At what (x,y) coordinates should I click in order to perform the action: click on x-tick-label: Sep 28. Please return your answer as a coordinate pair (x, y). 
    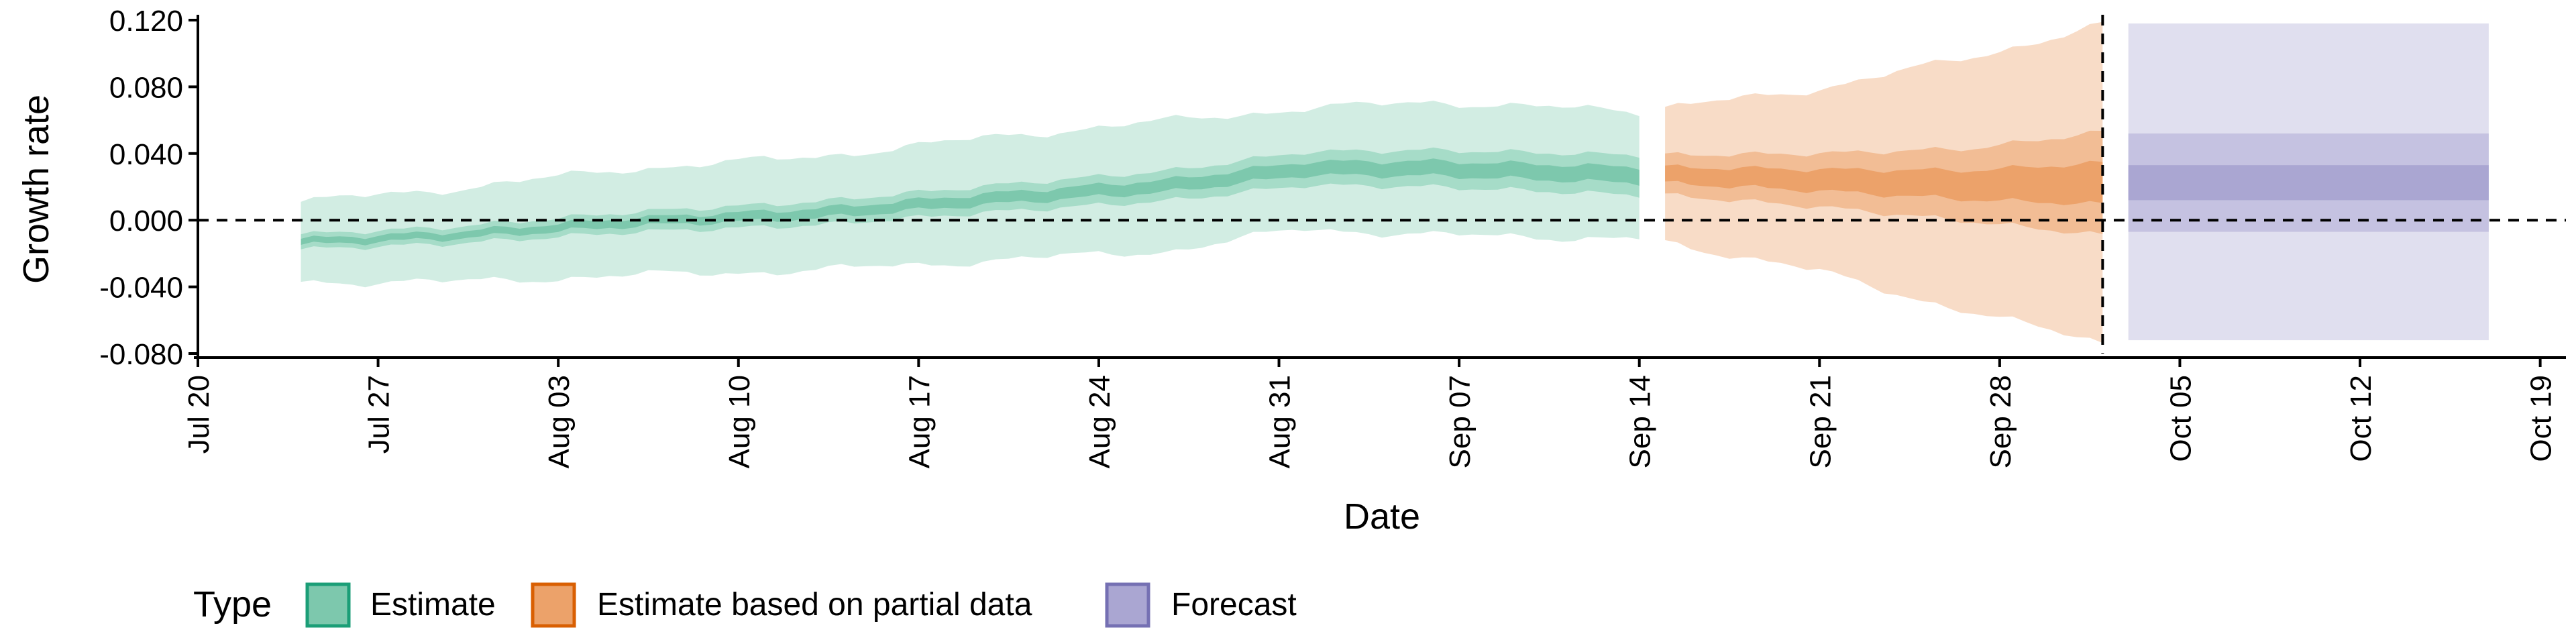
    Looking at the image, I should click on (2000, 421).